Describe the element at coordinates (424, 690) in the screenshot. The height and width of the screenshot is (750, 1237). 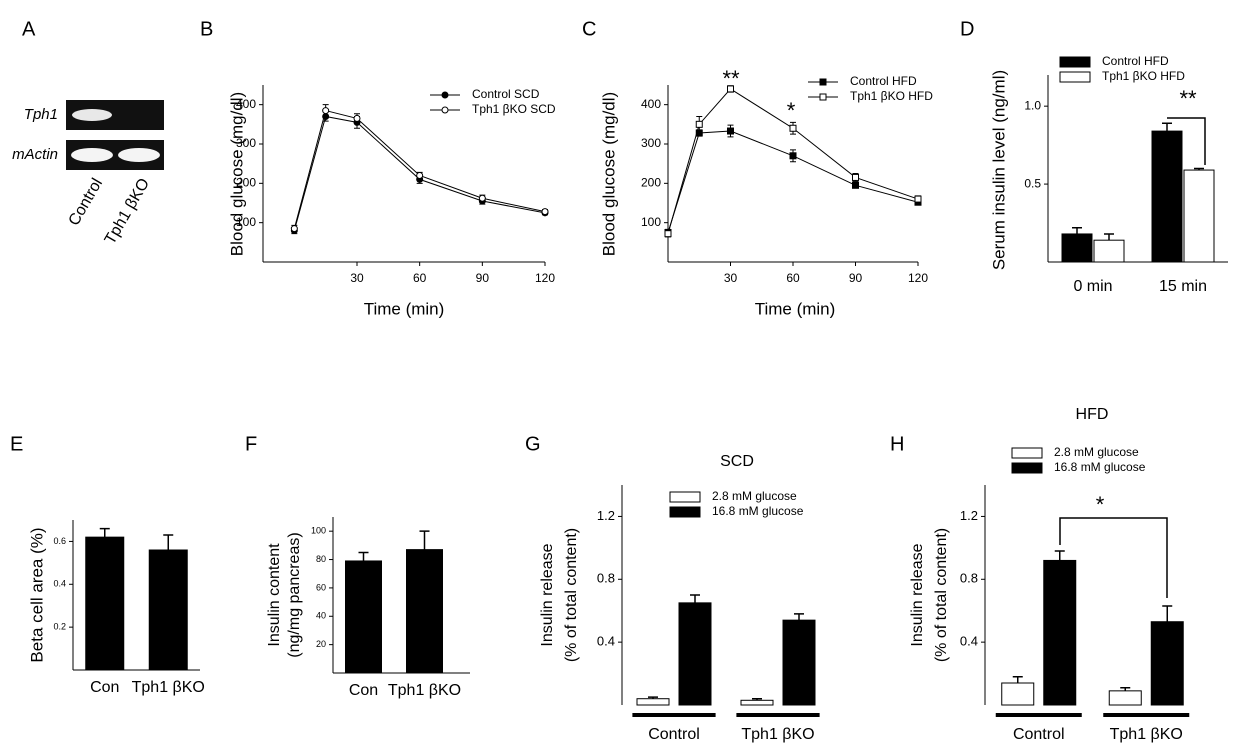
I see `x-tick-label: Tph1 βKO` at that location.